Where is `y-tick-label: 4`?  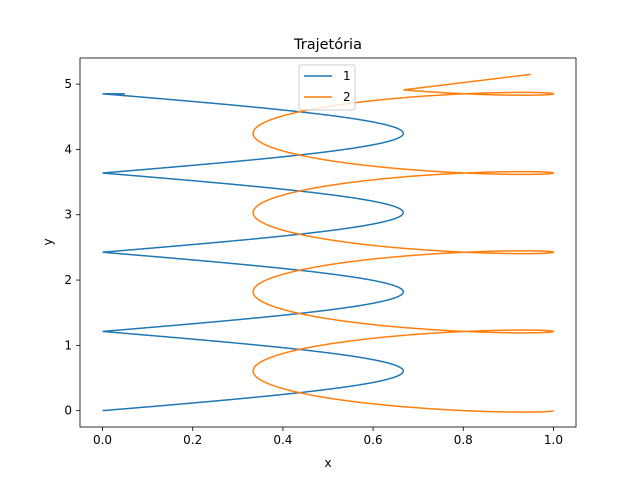 y-tick-label: 4 is located at coordinates (68, 149).